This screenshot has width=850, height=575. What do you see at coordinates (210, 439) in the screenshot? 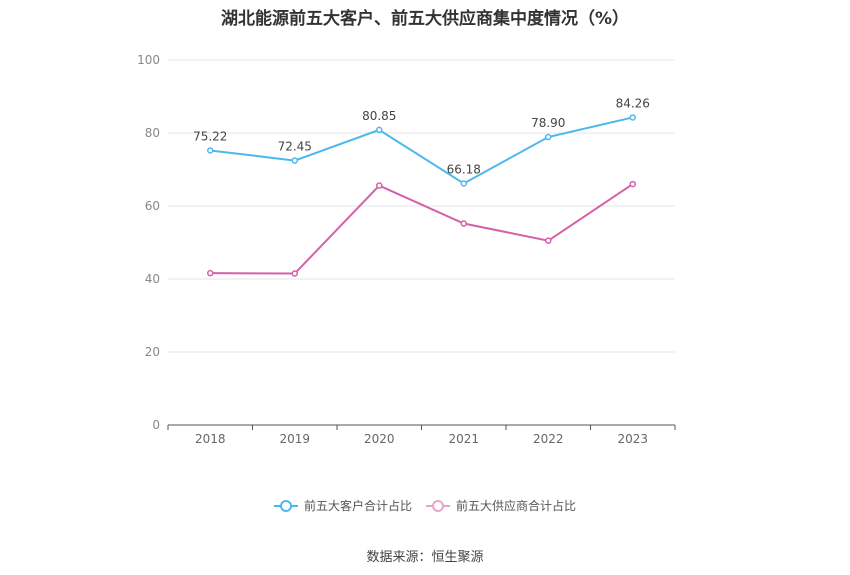
I see `x-tick-label: 2018` at bounding box center [210, 439].